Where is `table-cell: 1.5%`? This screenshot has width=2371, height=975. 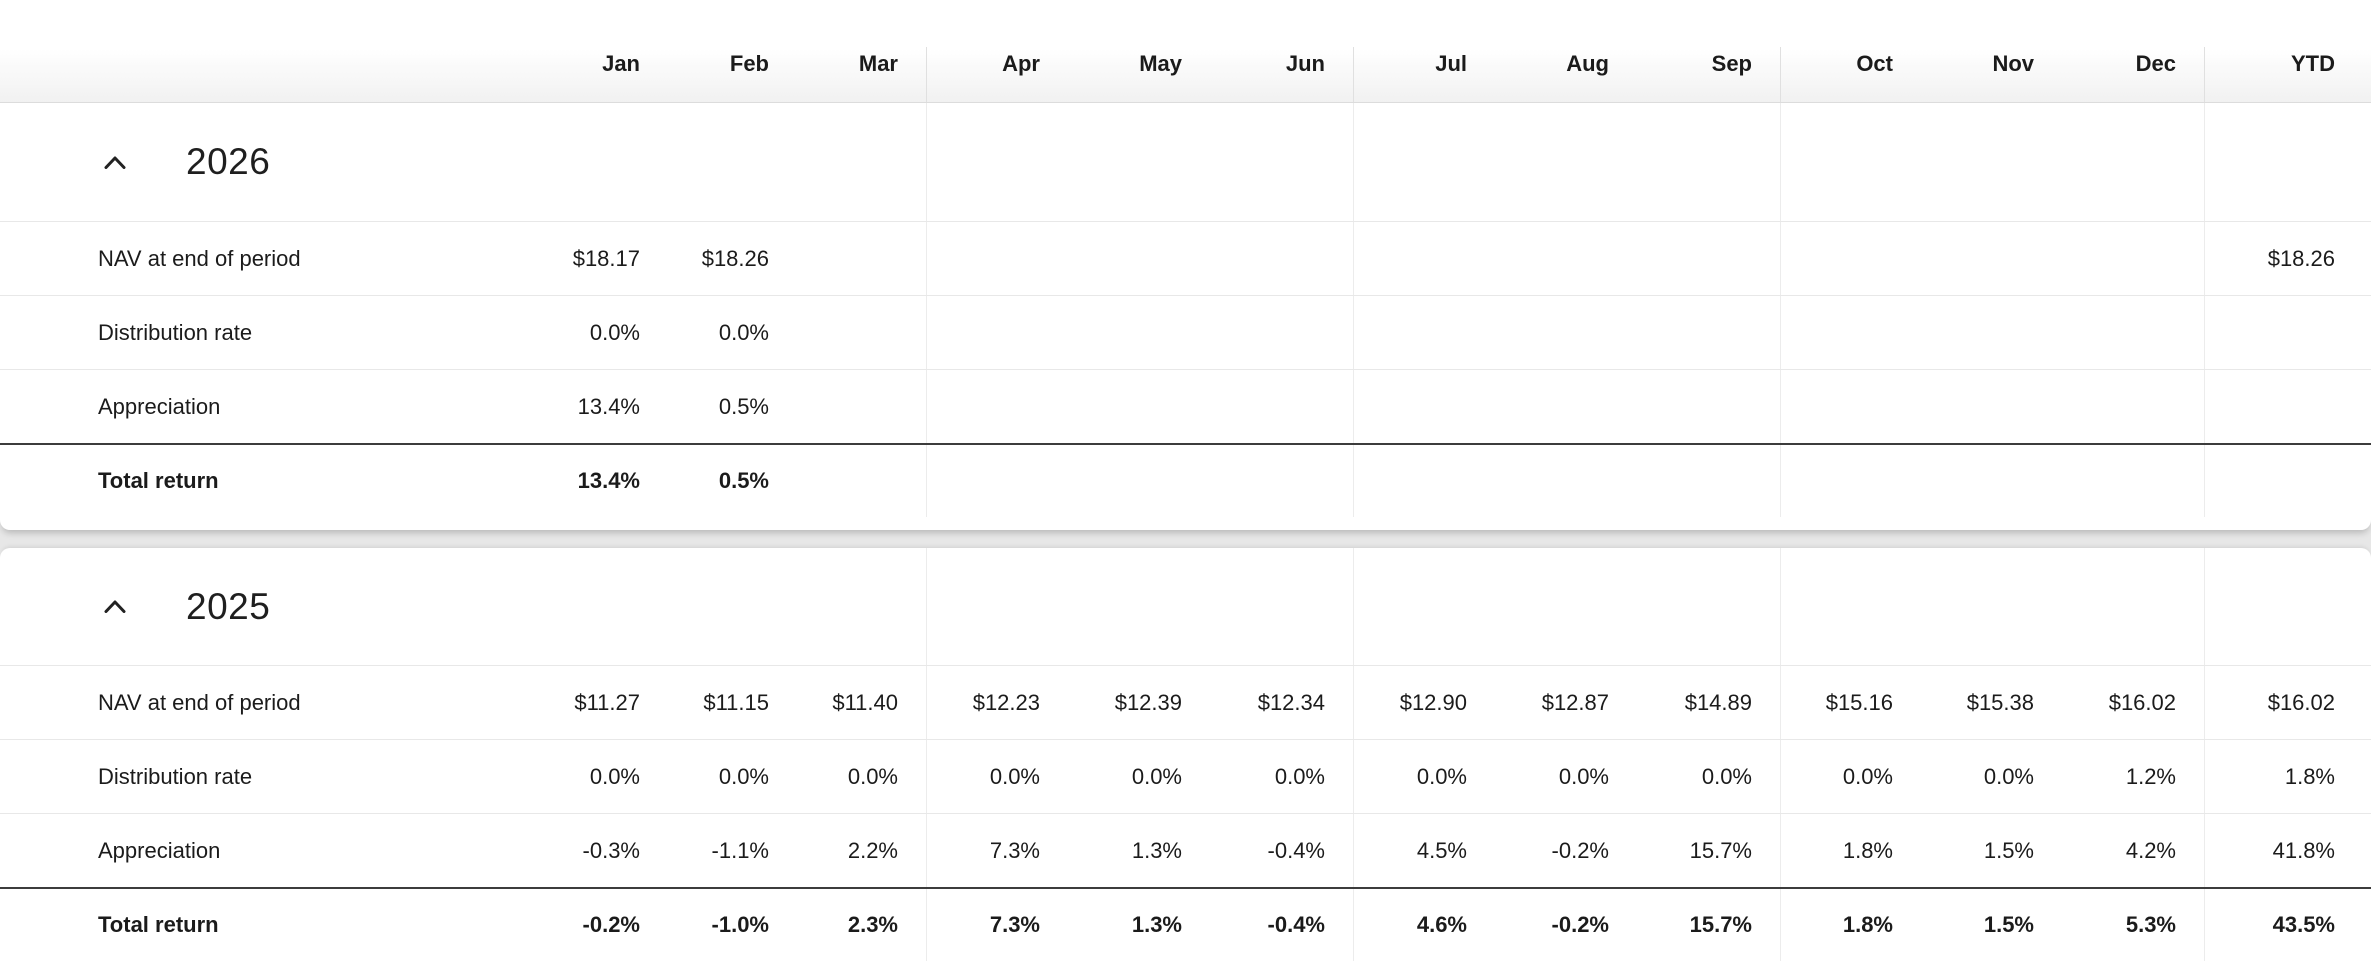 table-cell: 1.5% is located at coordinates (2008, 924).